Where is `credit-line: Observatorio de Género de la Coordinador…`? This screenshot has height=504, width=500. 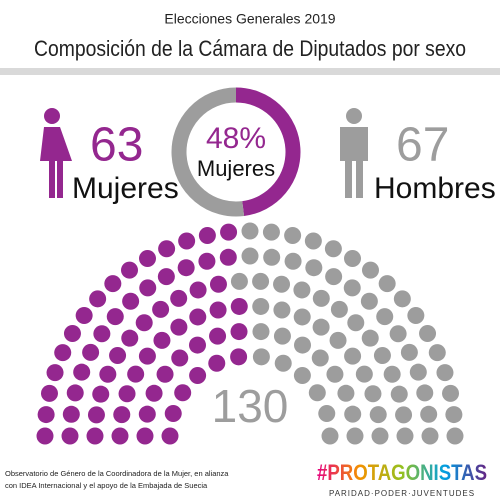
credit-line: Observatorio de Género de la Coordinador… is located at coordinates (117, 473).